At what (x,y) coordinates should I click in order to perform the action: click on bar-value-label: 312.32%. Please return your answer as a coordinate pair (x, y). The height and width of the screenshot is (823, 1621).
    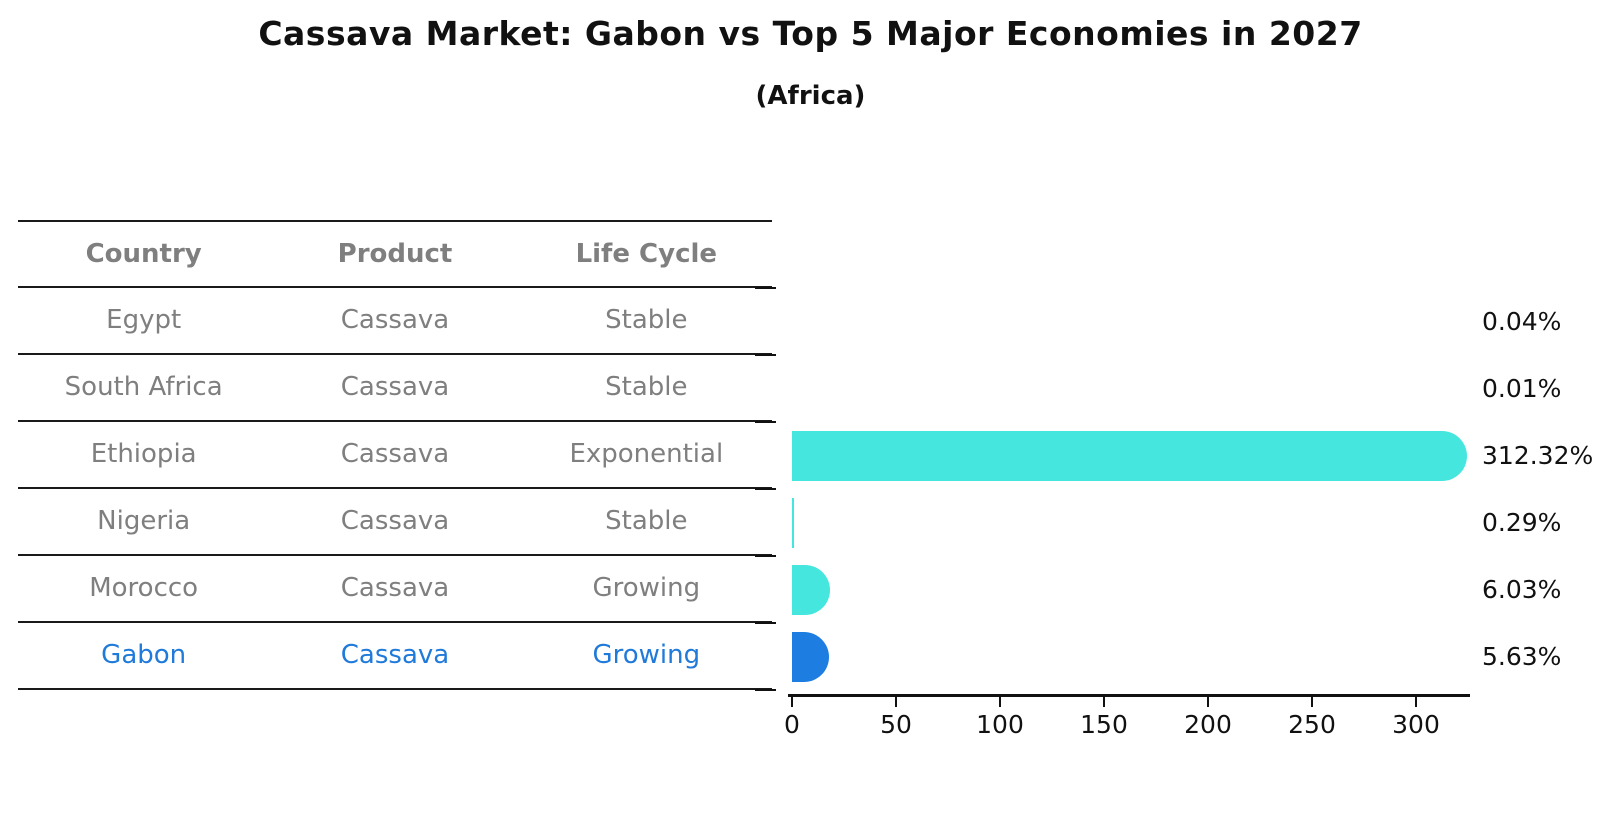
    Looking at the image, I should click on (1538, 455).